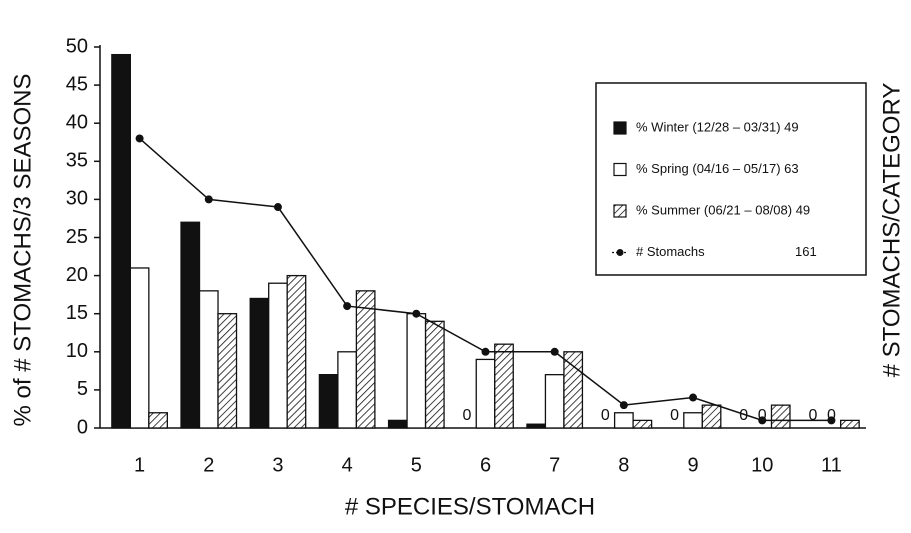 The width and height of the screenshot is (911, 533). I want to click on legend-label: % Spring (04/16 – 05/17) 63, so click(717, 168).